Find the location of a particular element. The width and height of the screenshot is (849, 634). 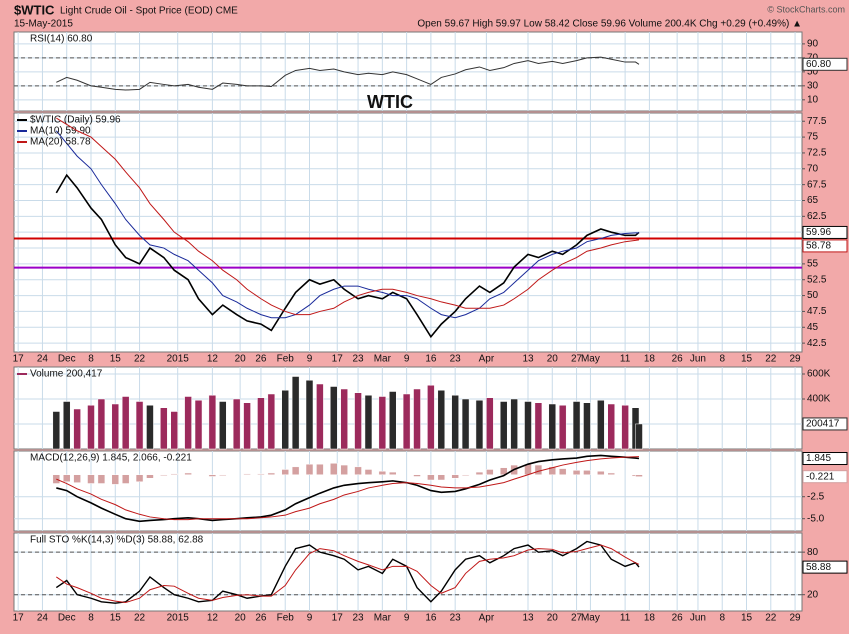

y-tick-label: 75 is located at coordinates (813, 137).